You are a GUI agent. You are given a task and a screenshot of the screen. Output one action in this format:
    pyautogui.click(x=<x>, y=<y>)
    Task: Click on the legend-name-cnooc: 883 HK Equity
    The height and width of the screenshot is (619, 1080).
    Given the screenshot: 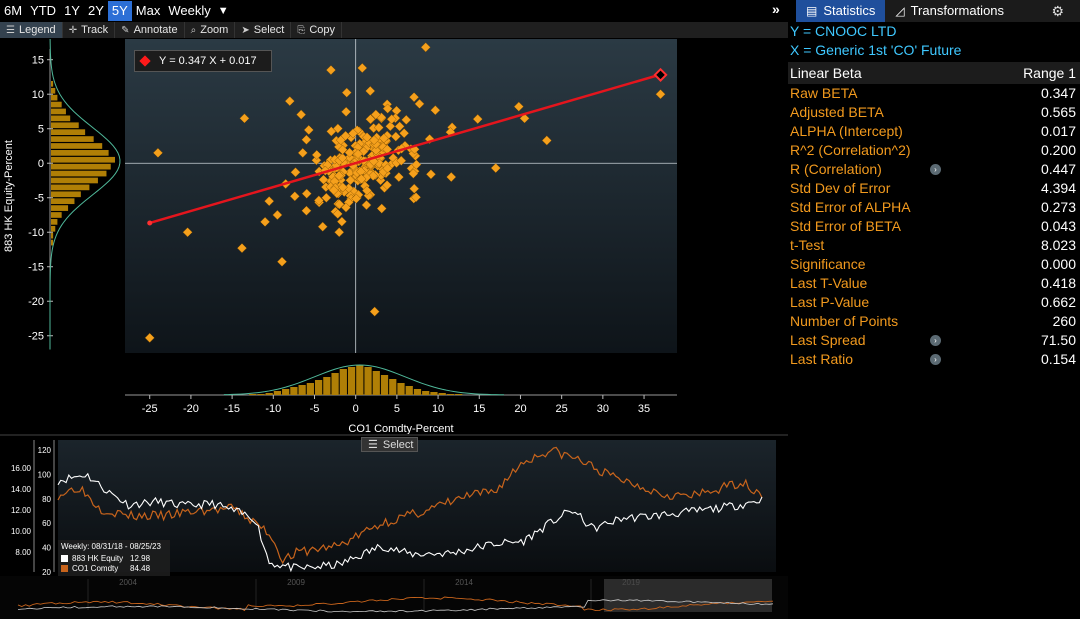 What is the action you would take?
    pyautogui.click(x=98, y=558)
    